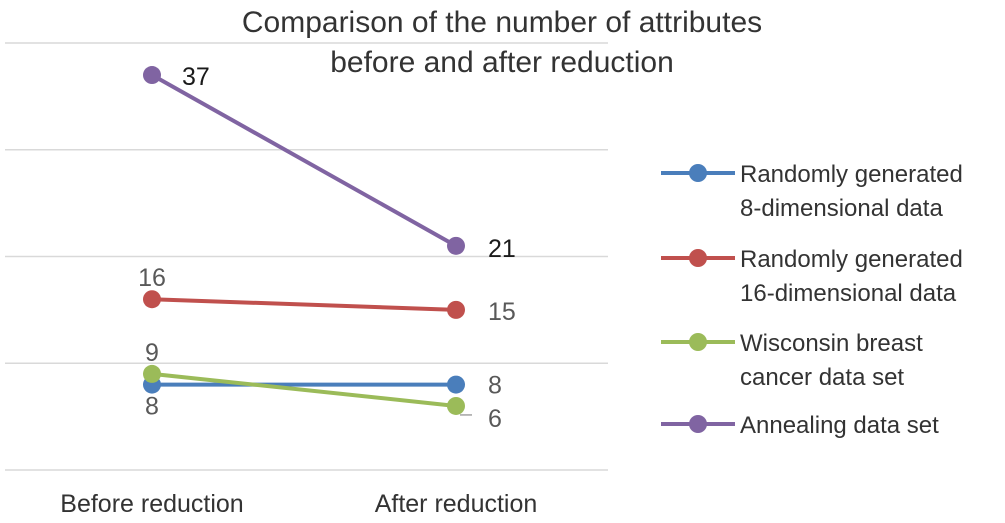 The height and width of the screenshot is (523, 1005). I want to click on legend-label: cancer data set, so click(822, 377).